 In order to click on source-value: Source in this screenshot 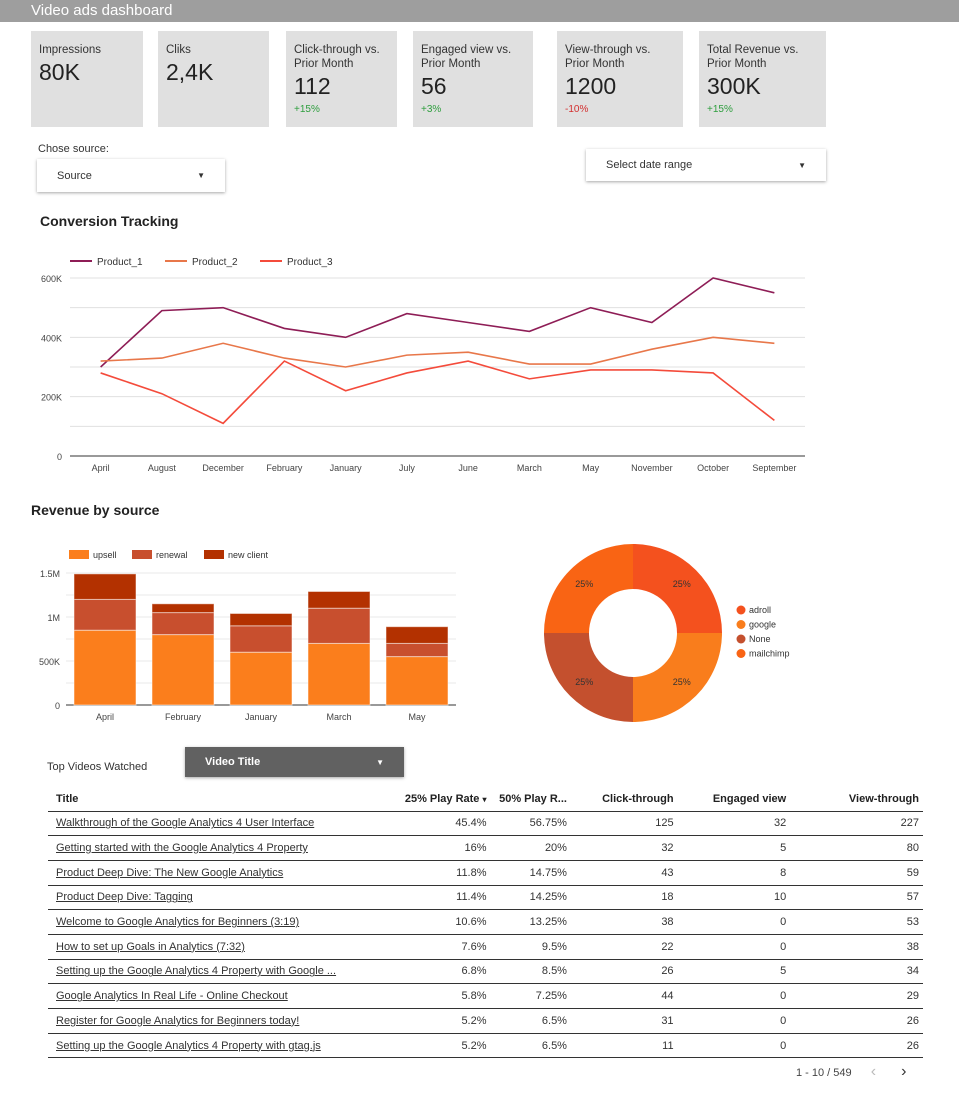, I will do `click(74, 175)`.